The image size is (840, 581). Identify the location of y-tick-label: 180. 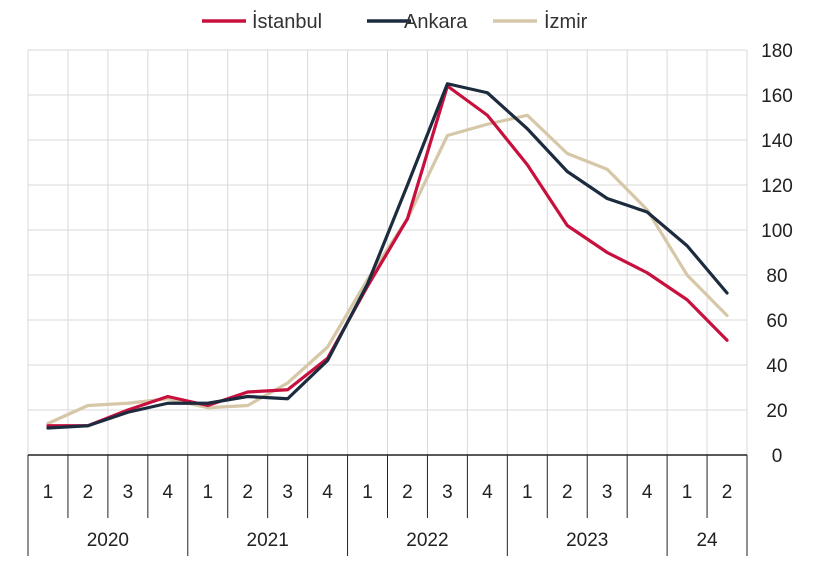
(777, 51).